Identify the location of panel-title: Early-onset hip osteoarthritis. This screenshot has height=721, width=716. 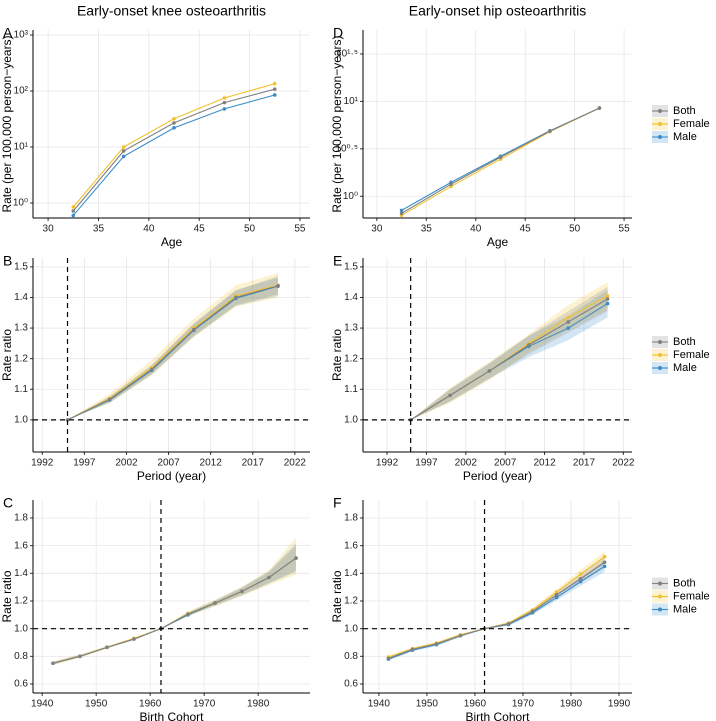
(497, 11).